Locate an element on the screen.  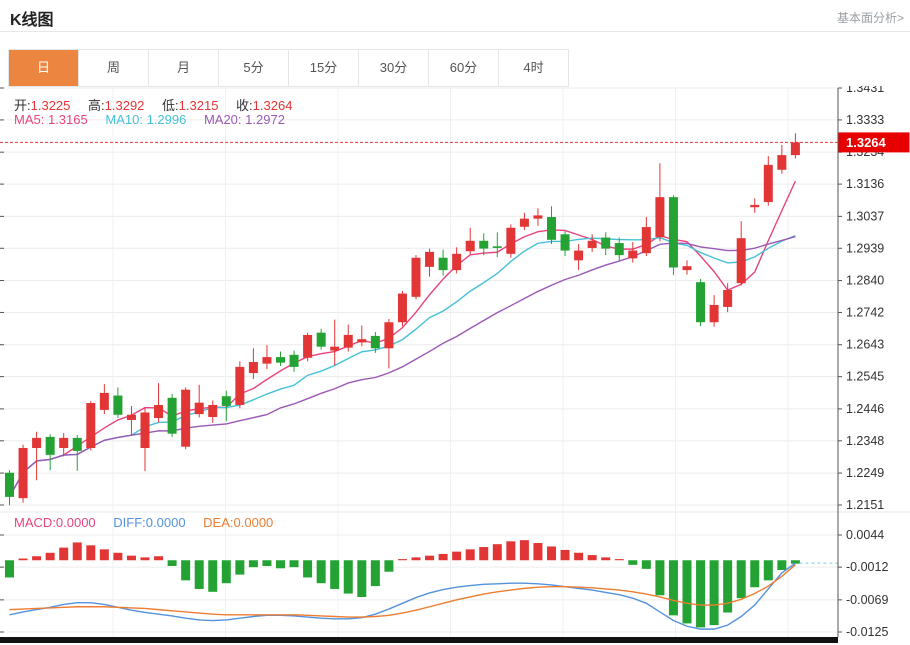
tab-interval-0: 日 is located at coordinates (44, 68).